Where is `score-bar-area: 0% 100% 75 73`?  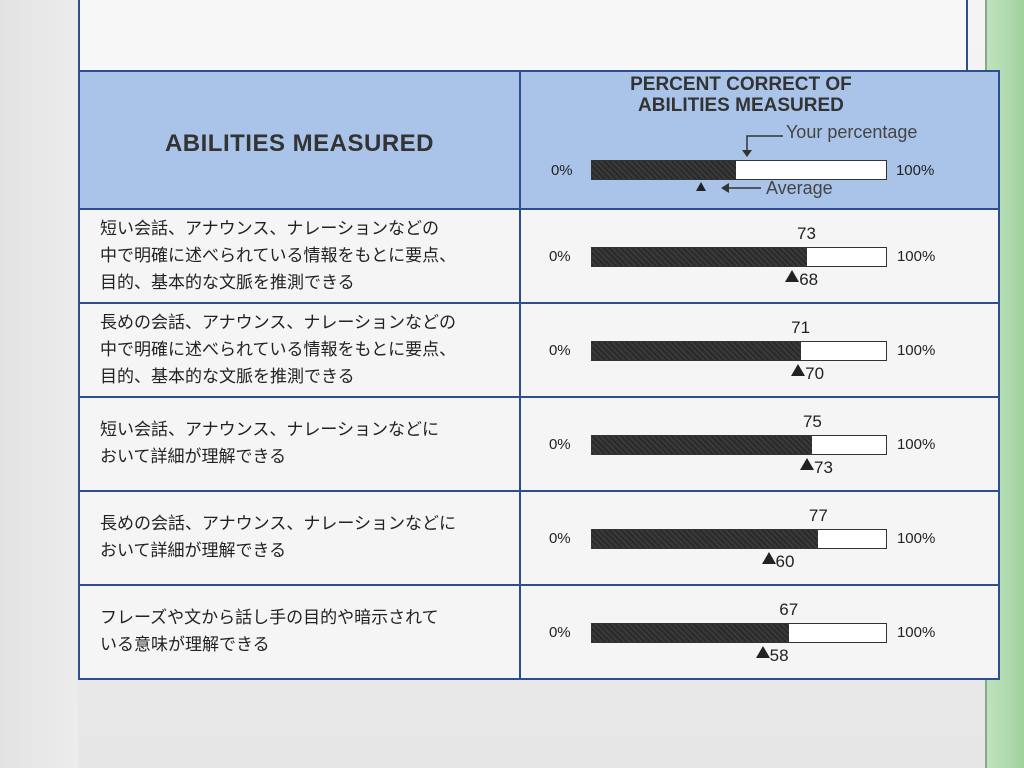
score-bar-area: 0% 100% 75 73 is located at coordinates (759, 444).